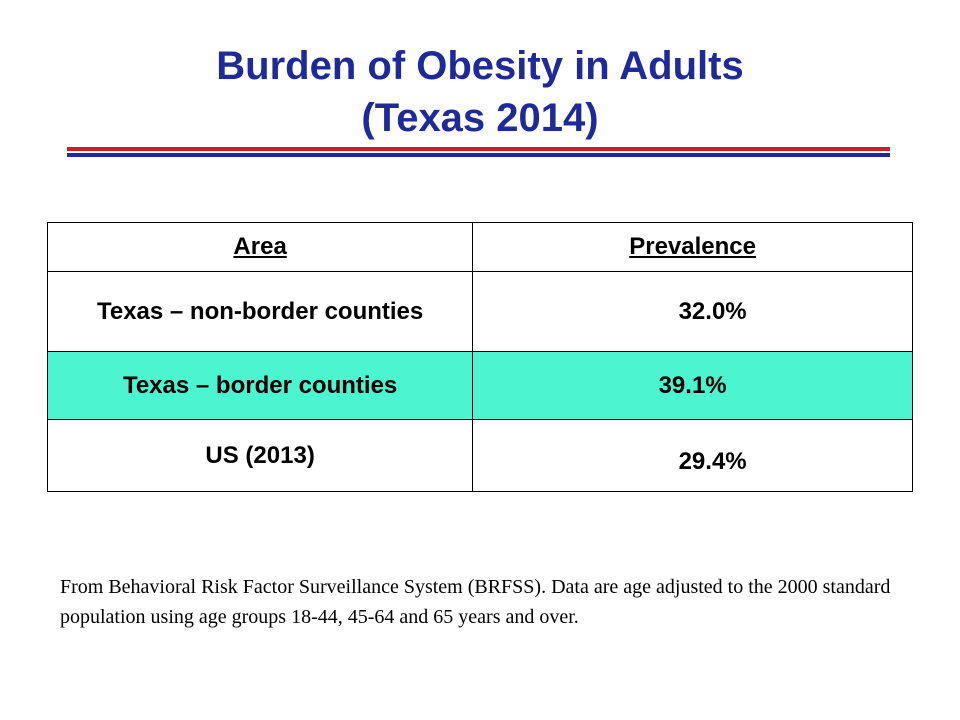 This screenshot has width=960, height=720. Describe the element at coordinates (260, 247) in the screenshot. I see `header-area: Area` at that location.